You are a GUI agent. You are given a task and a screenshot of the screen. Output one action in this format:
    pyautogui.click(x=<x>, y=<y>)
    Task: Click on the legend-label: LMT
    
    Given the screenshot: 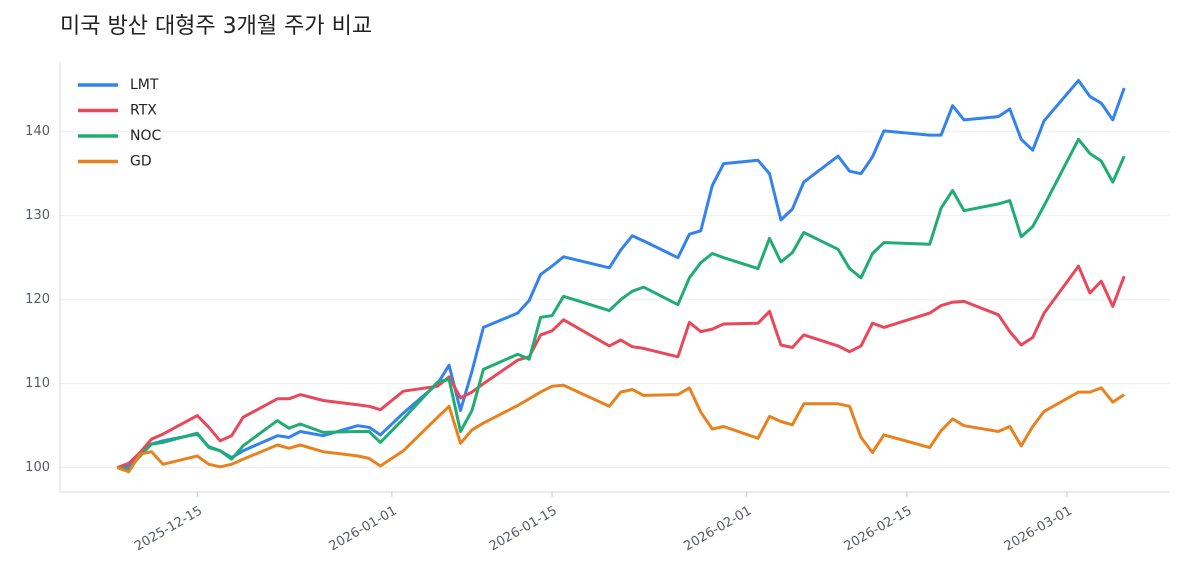 What is the action you would take?
    pyautogui.click(x=144, y=85)
    